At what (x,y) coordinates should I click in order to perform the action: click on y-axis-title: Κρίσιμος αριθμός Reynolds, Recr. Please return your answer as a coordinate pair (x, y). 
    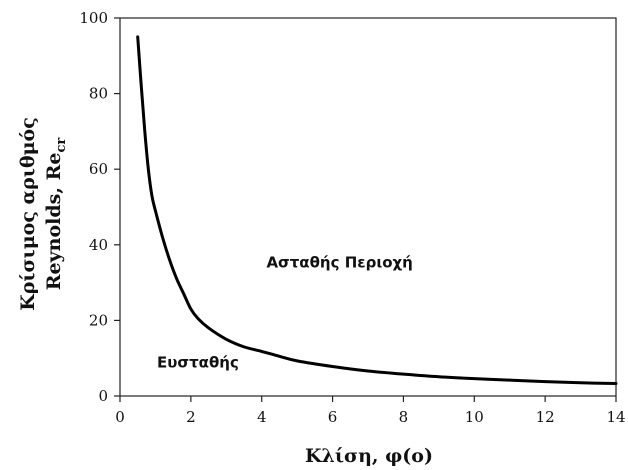
    Looking at the image, I should click on (43, 214).